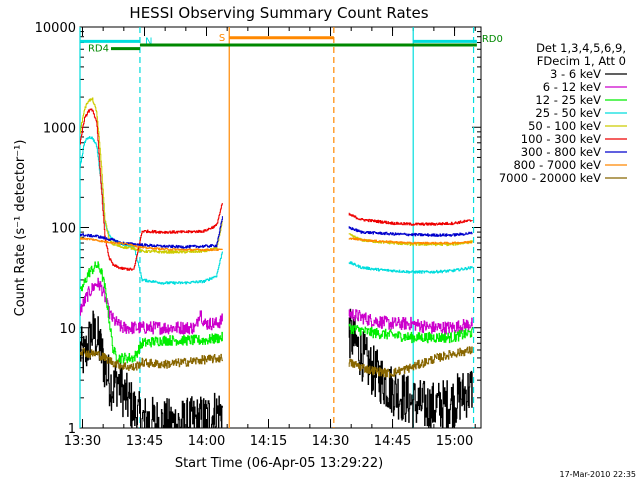  I want to click on x-tick-label: 13:45, so click(144, 441).